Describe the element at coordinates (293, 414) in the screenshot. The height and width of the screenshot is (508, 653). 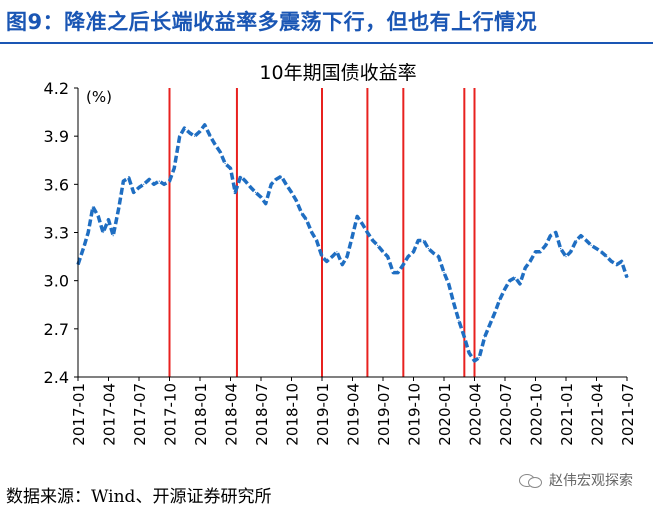
I see `x-tick-label: 2018-10` at that location.